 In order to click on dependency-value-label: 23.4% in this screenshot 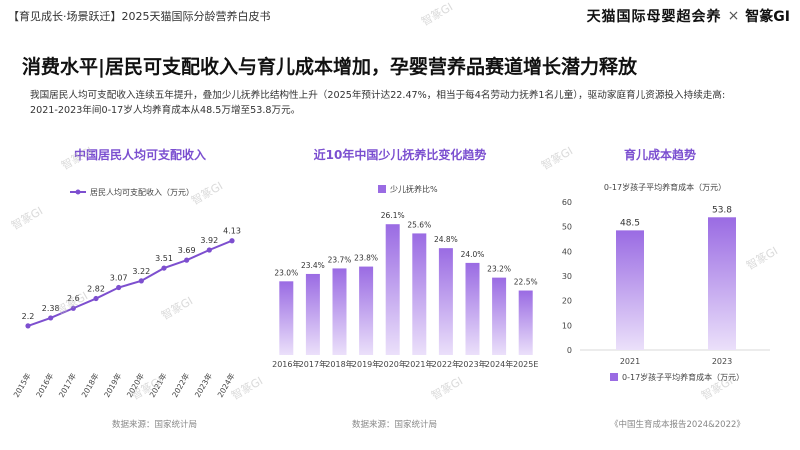, I will do `click(313, 265)`.